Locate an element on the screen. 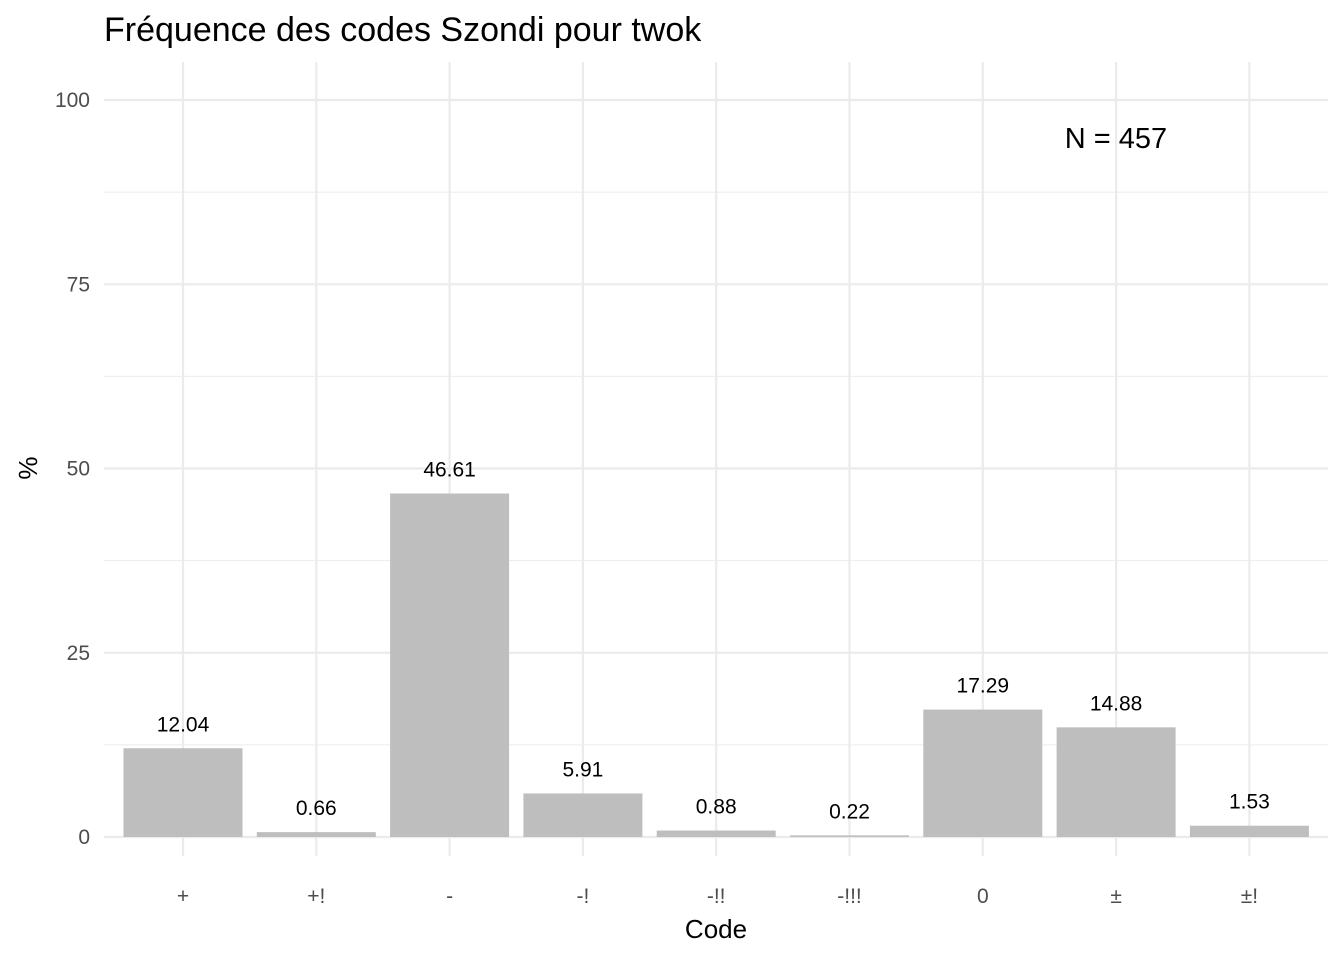 This screenshot has width=1344, height=960. x-tick-label: - is located at coordinates (449, 896).